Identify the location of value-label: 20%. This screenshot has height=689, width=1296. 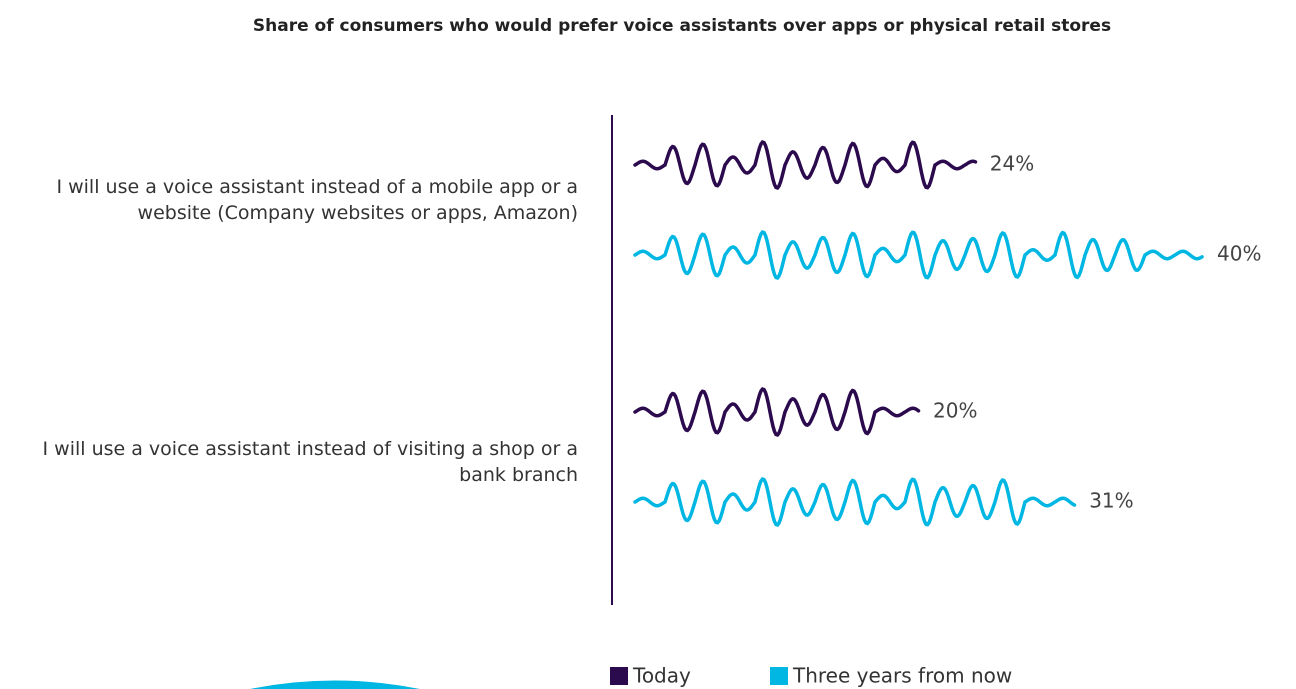
(955, 411).